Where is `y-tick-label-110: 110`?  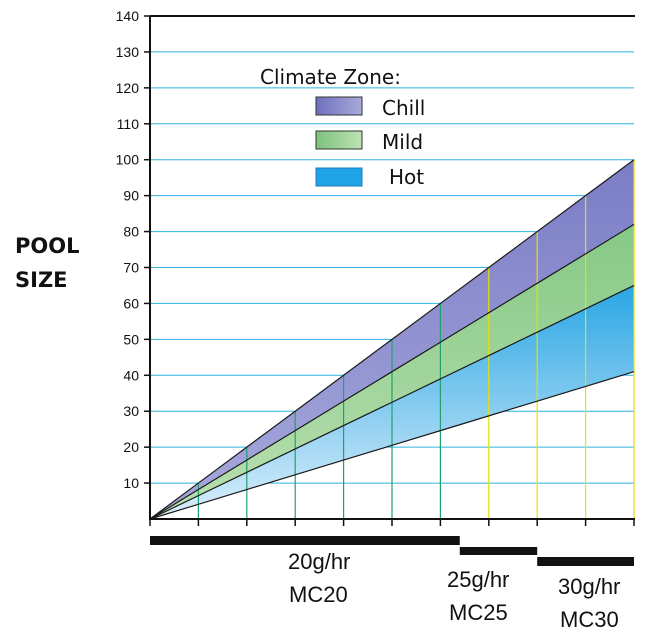
y-tick-label-110: 110 is located at coordinates (128, 124).